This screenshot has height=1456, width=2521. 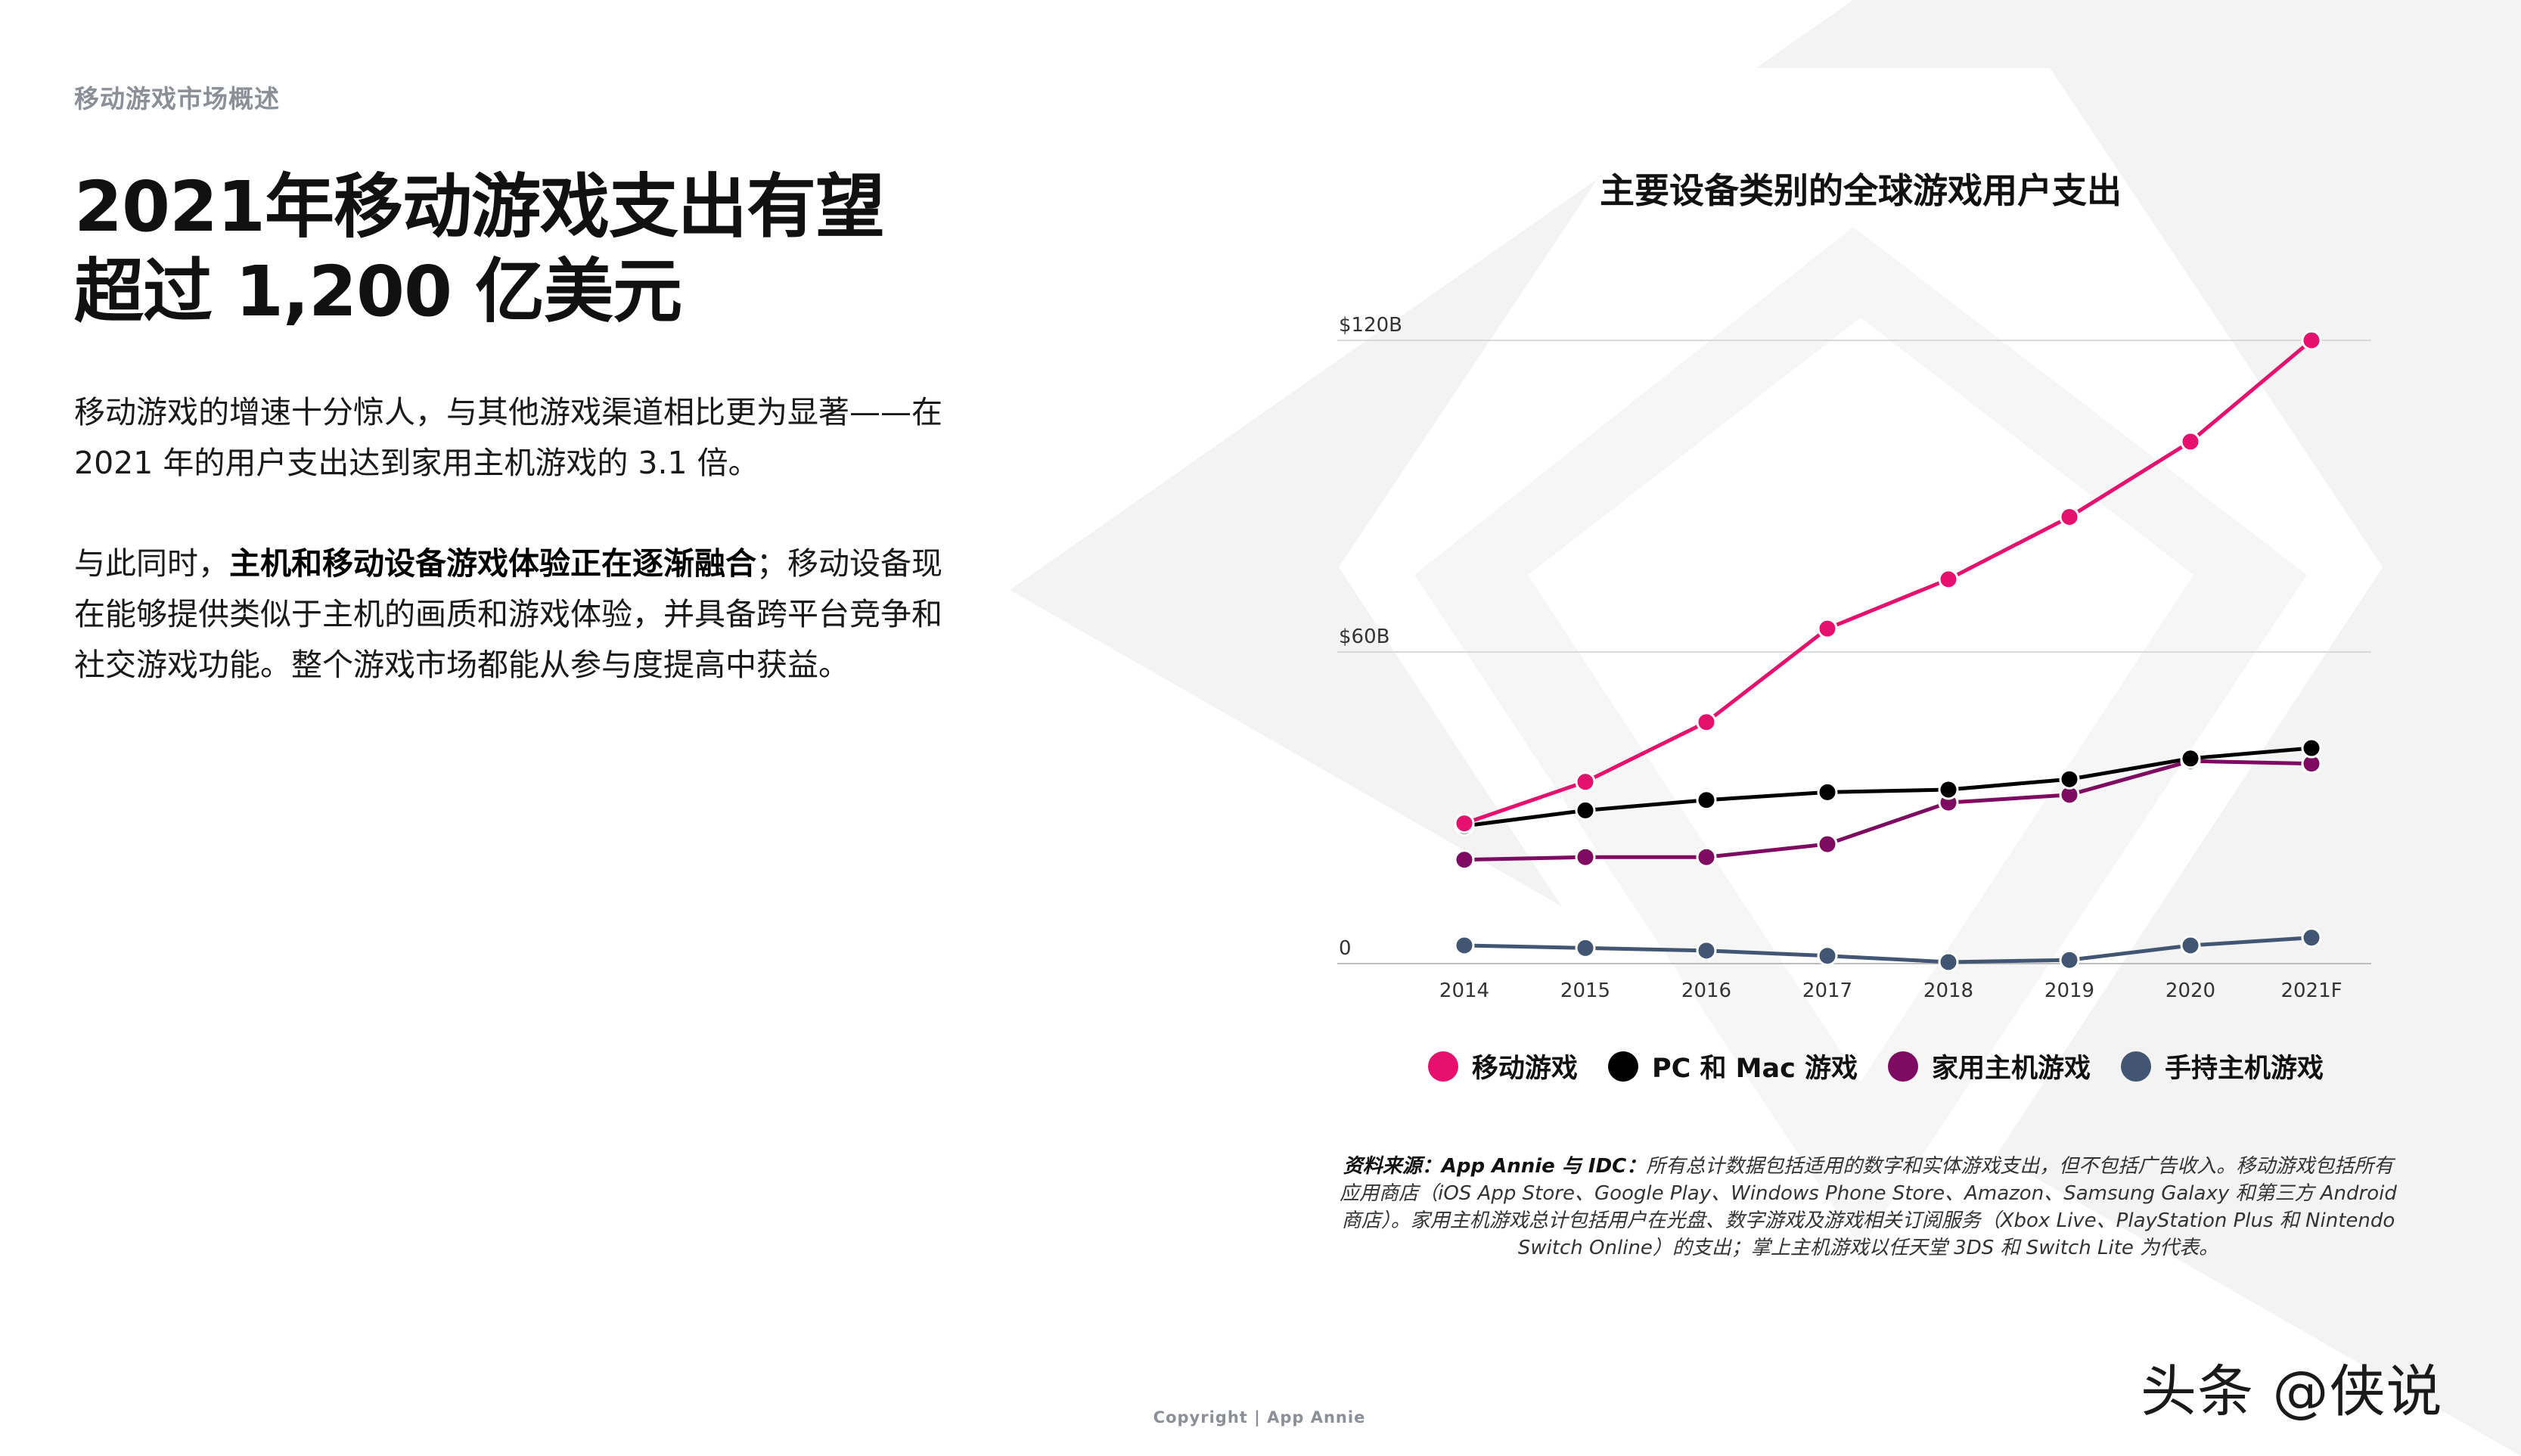 I want to click on legend-dot-mobile, so click(x=1442, y=1066).